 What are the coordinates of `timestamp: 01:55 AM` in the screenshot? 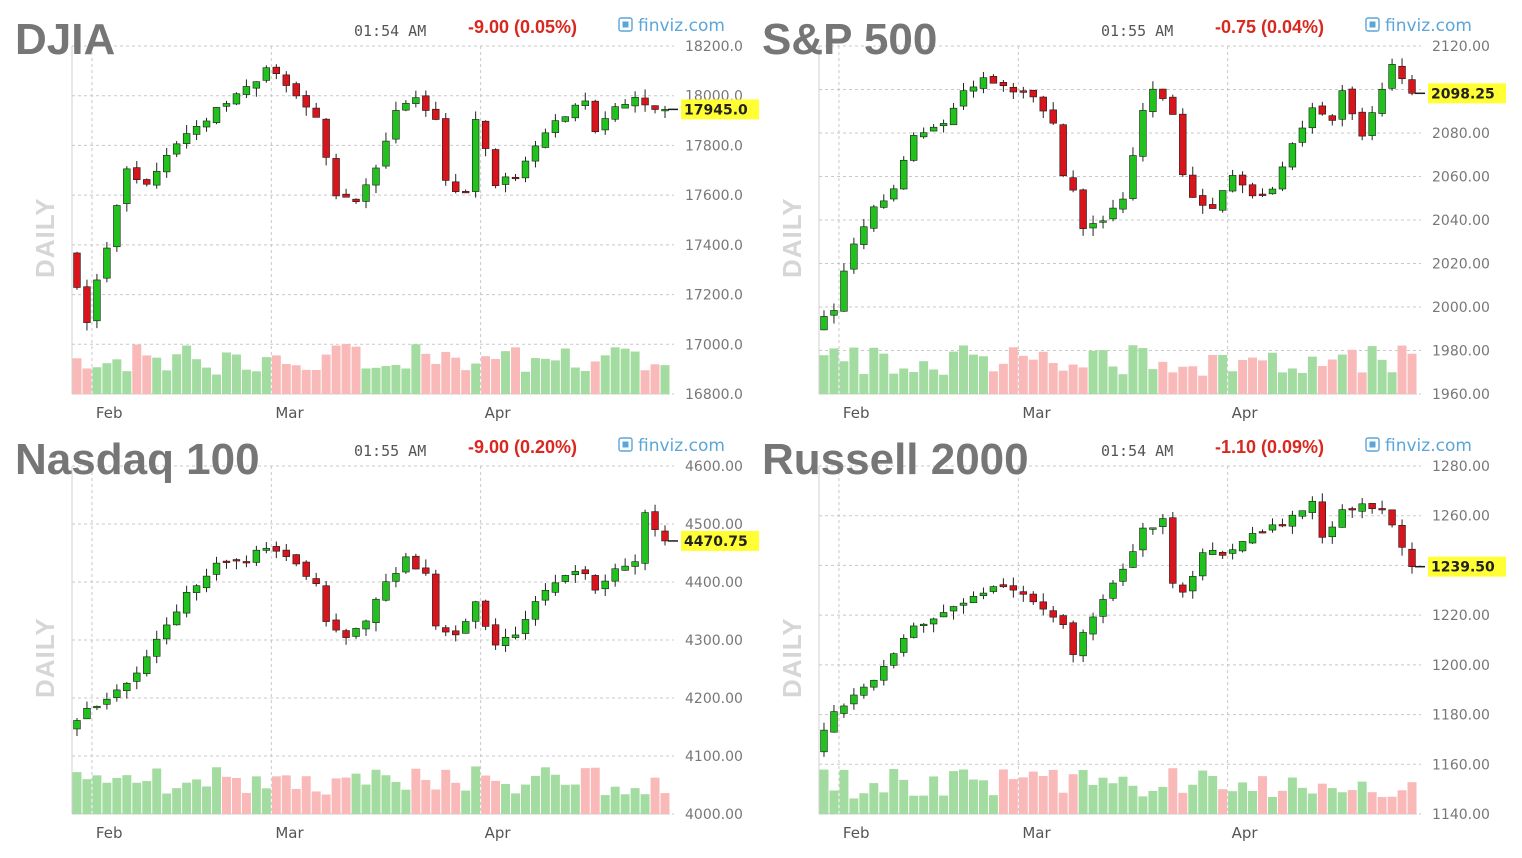 It's located at (1137, 31).